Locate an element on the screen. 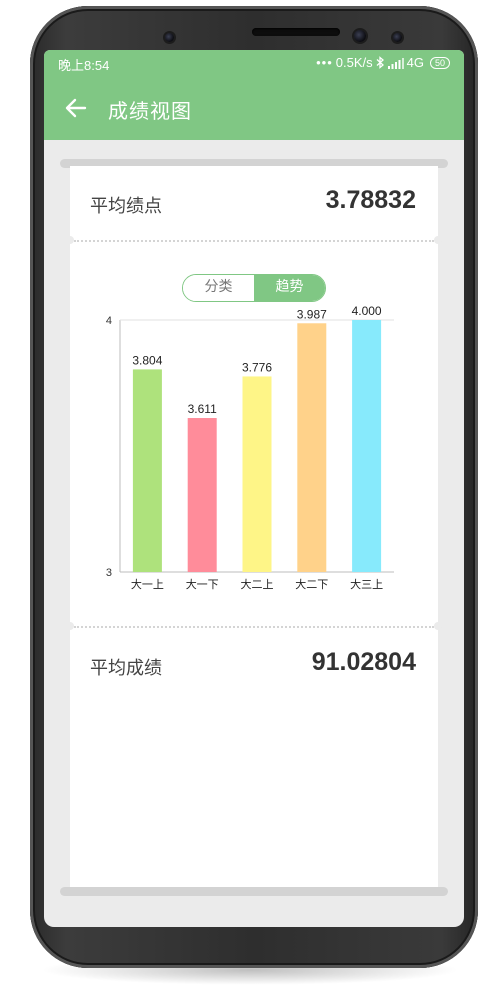  average-gpa-value: 3.78832 is located at coordinates (370, 200).